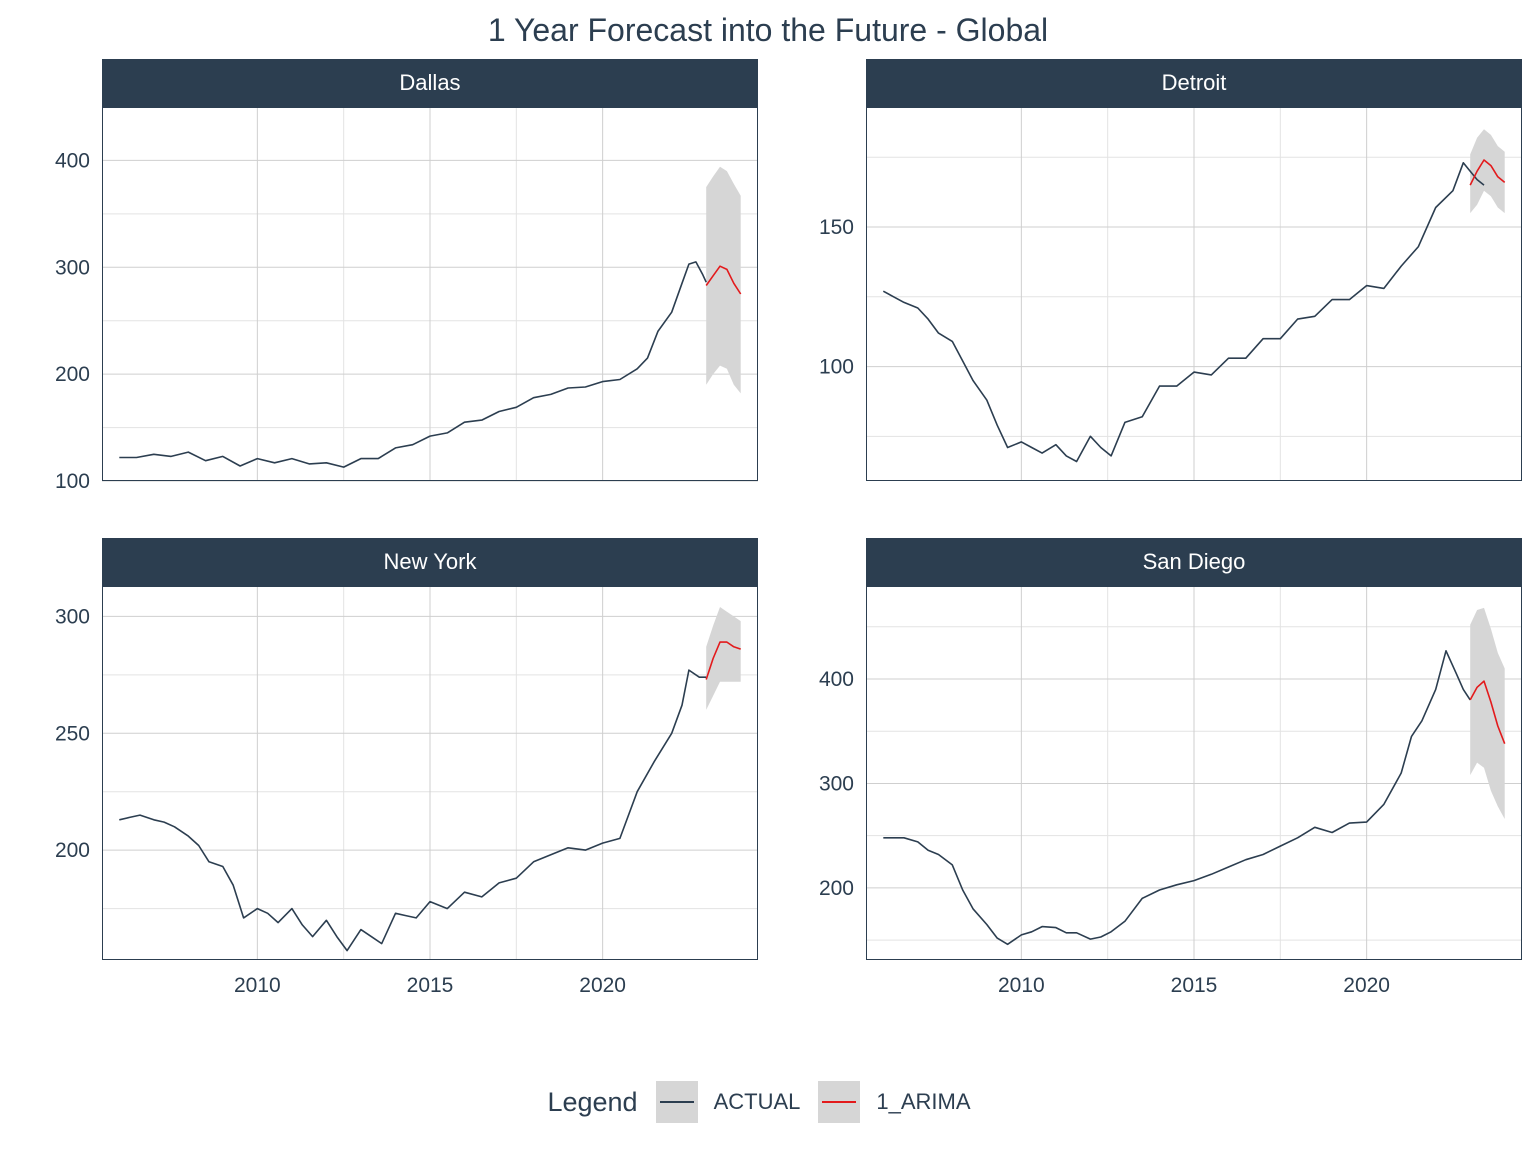  What do you see at coordinates (1194, 562) in the screenshot?
I see `facet-strip: San Diego` at bounding box center [1194, 562].